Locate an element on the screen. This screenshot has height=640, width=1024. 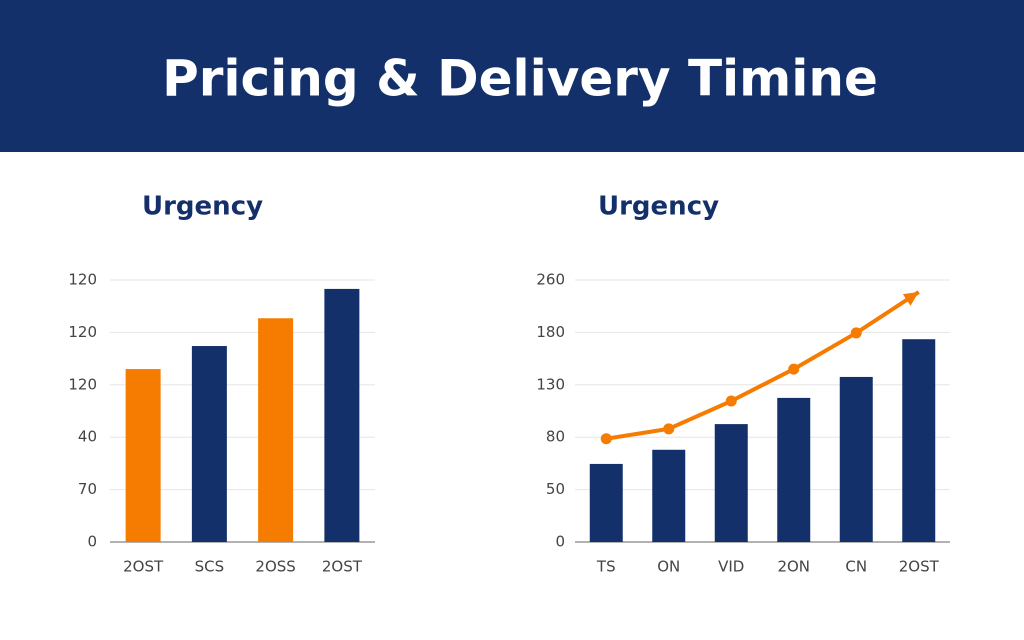
x-tick-label: 2ON is located at coordinates (793, 567).